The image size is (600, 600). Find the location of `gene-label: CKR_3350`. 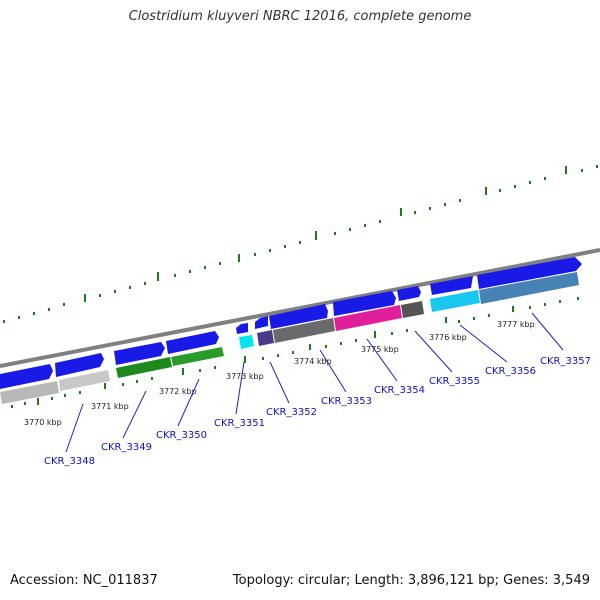

gene-label: CKR_3350 is located at coordinates (181, 435).